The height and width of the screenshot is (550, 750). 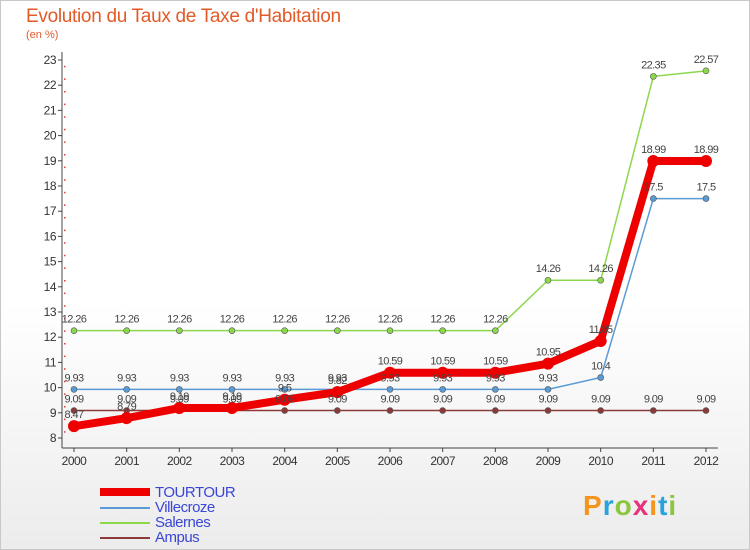 I want to click on y-tick-label: 8, so click(x=53, y=438).